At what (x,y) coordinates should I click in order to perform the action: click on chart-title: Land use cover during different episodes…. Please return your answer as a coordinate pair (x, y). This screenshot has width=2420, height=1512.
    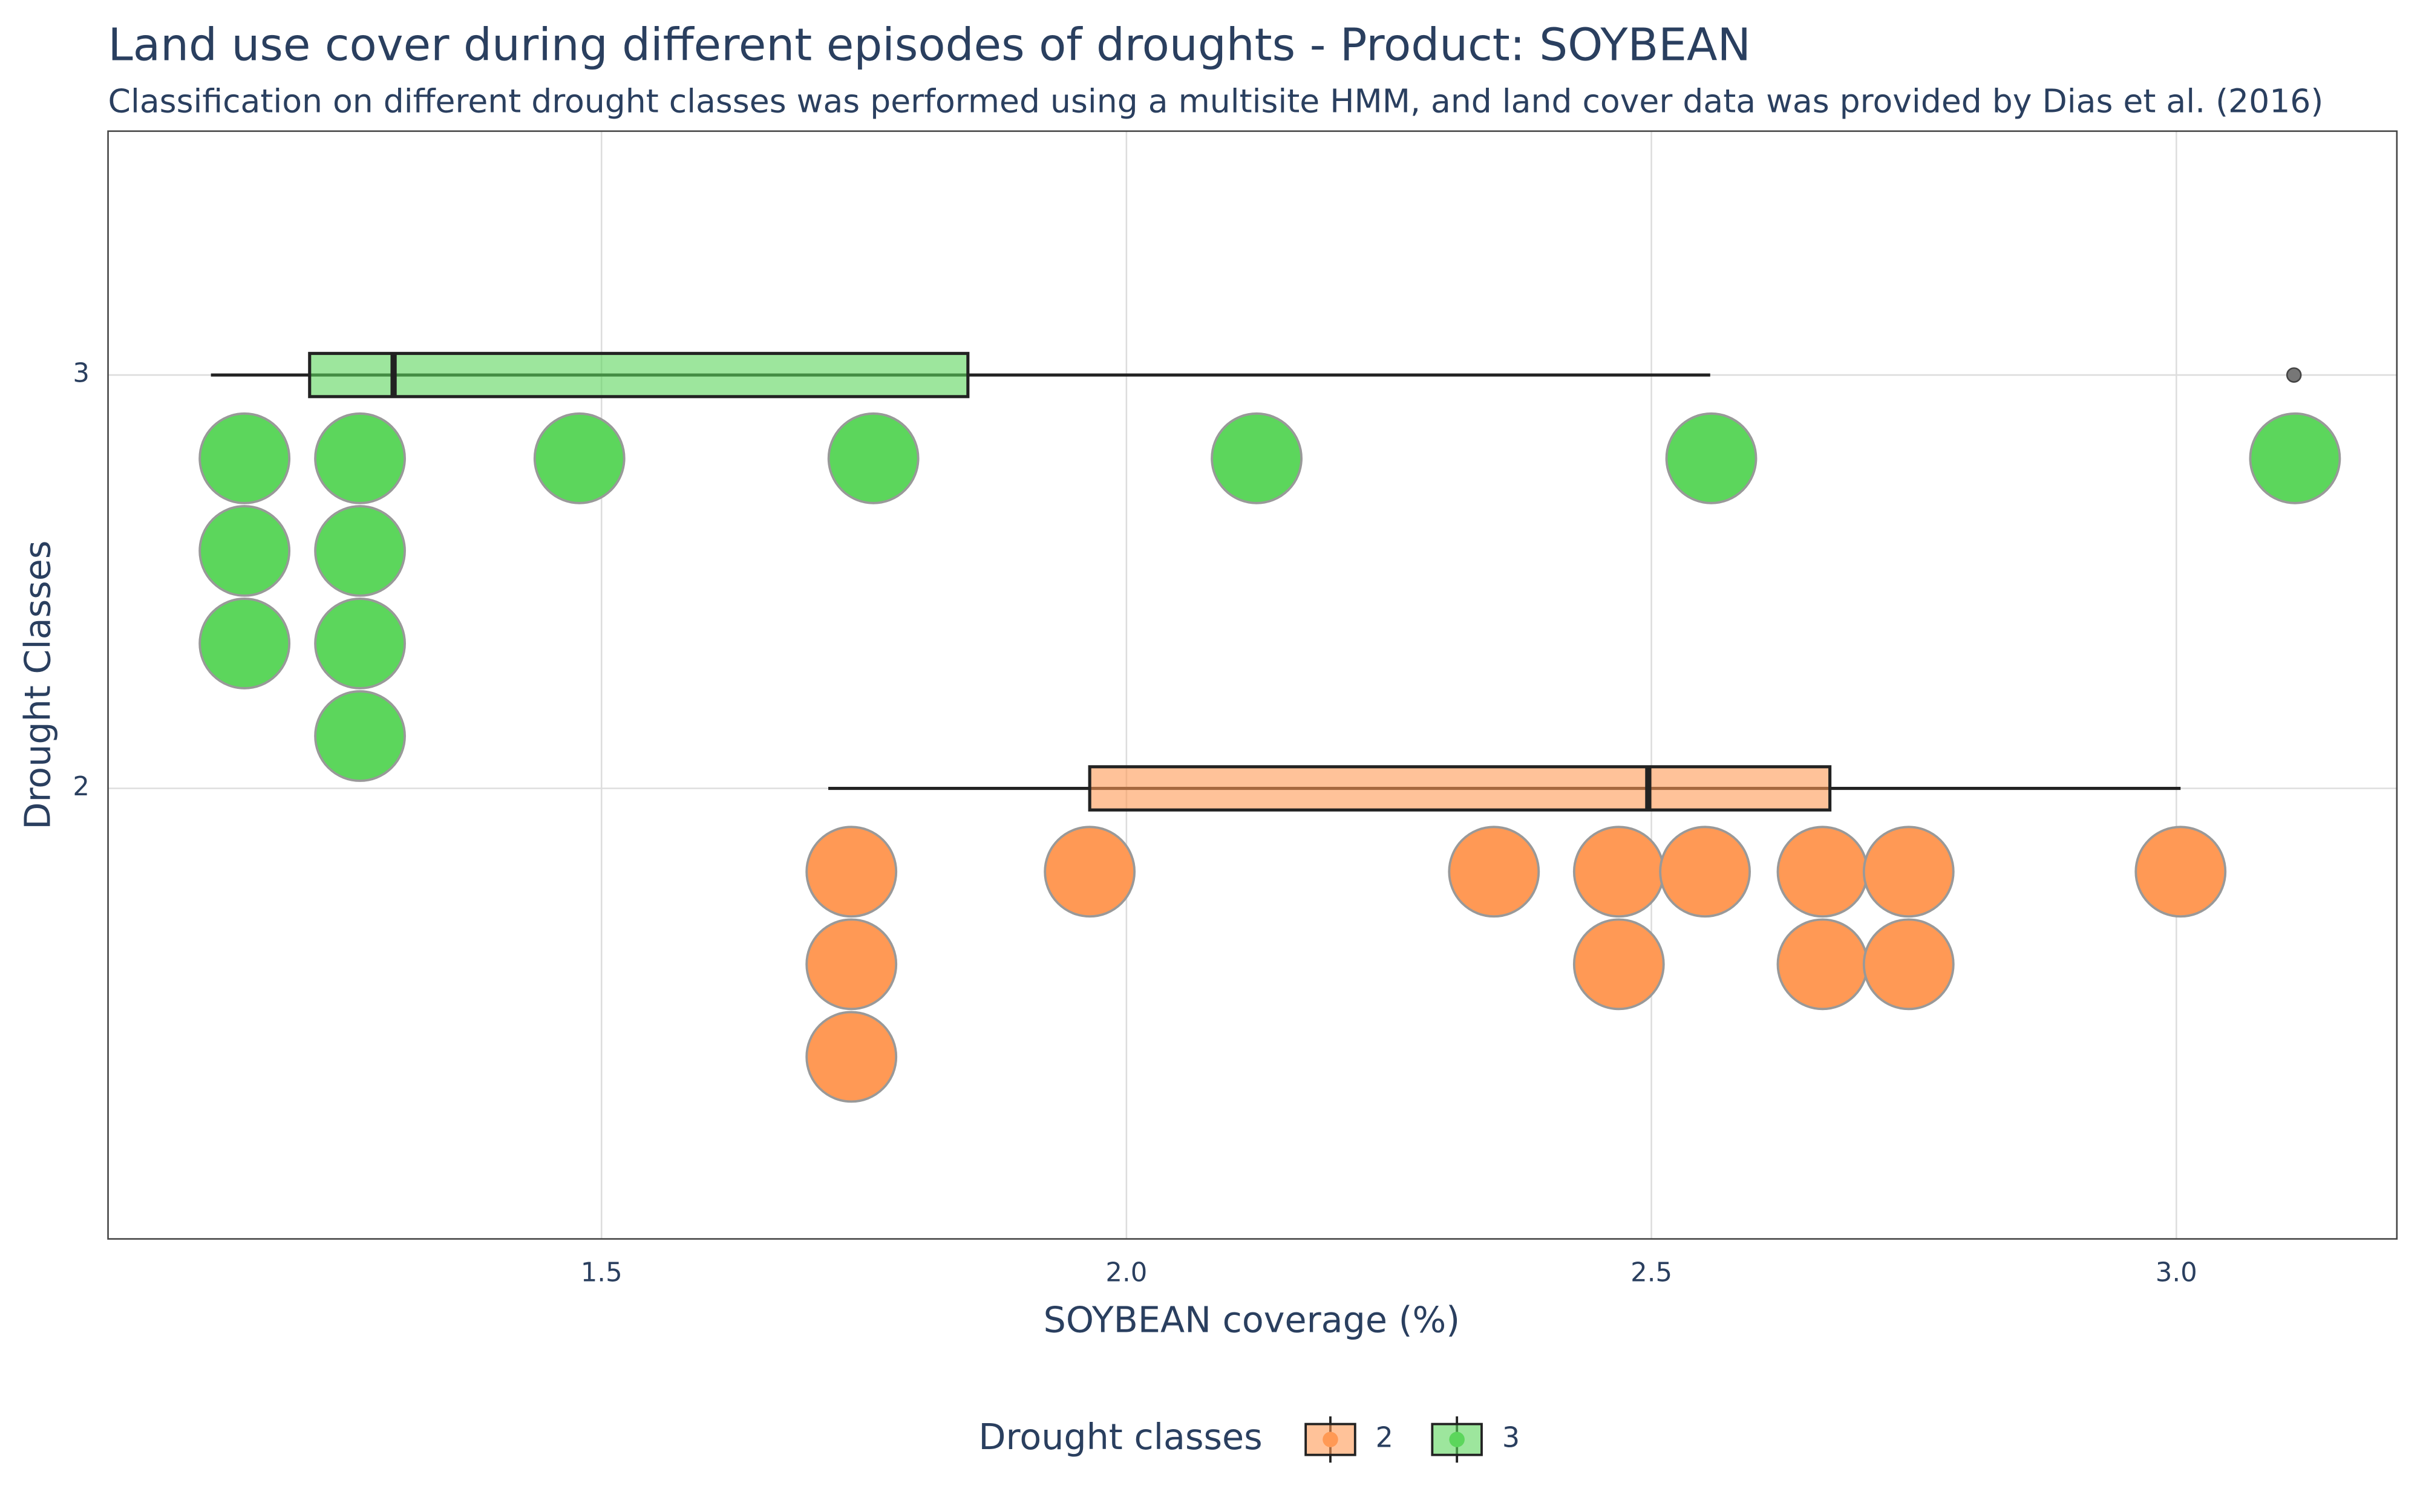
    Looking at the image, I should click on (929, 45).